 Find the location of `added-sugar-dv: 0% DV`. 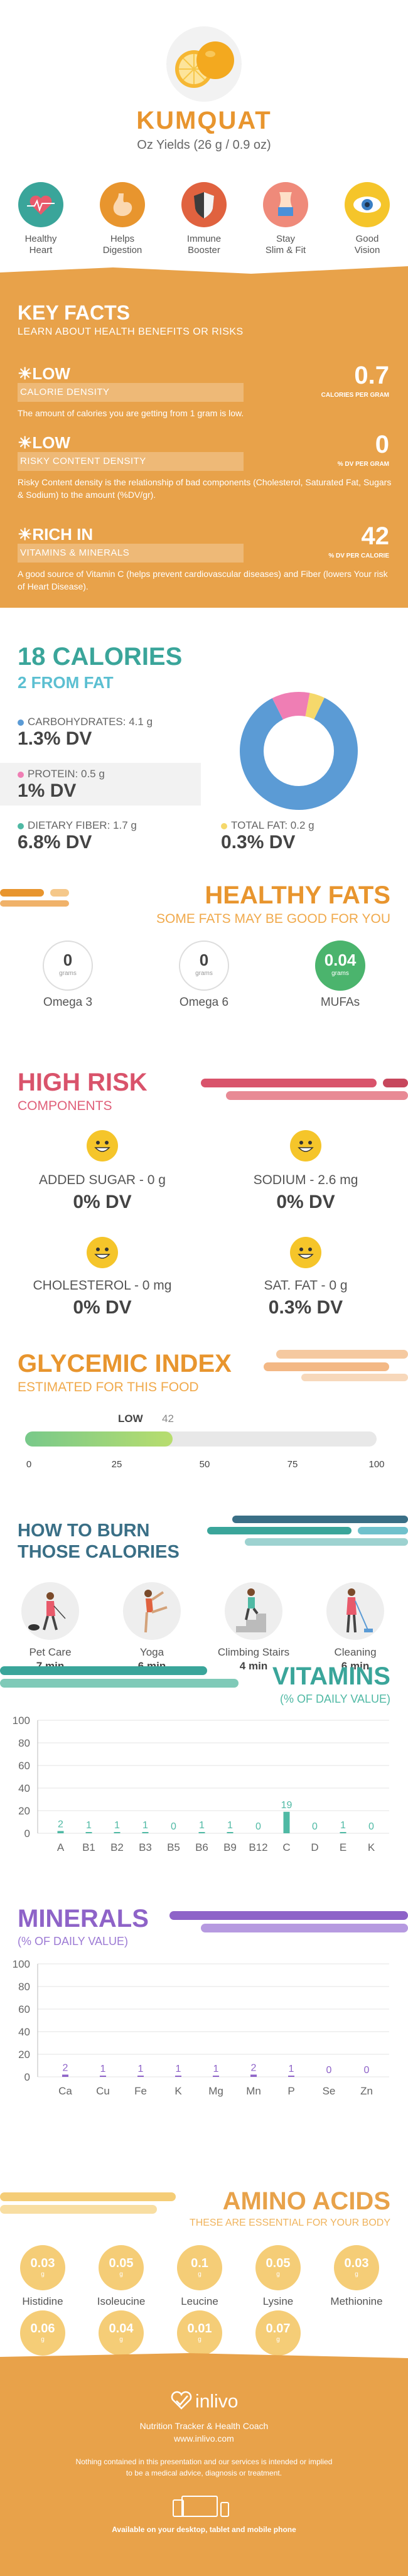

added-sugar-dv: 0% DV is located at coordinates (102, 1202).